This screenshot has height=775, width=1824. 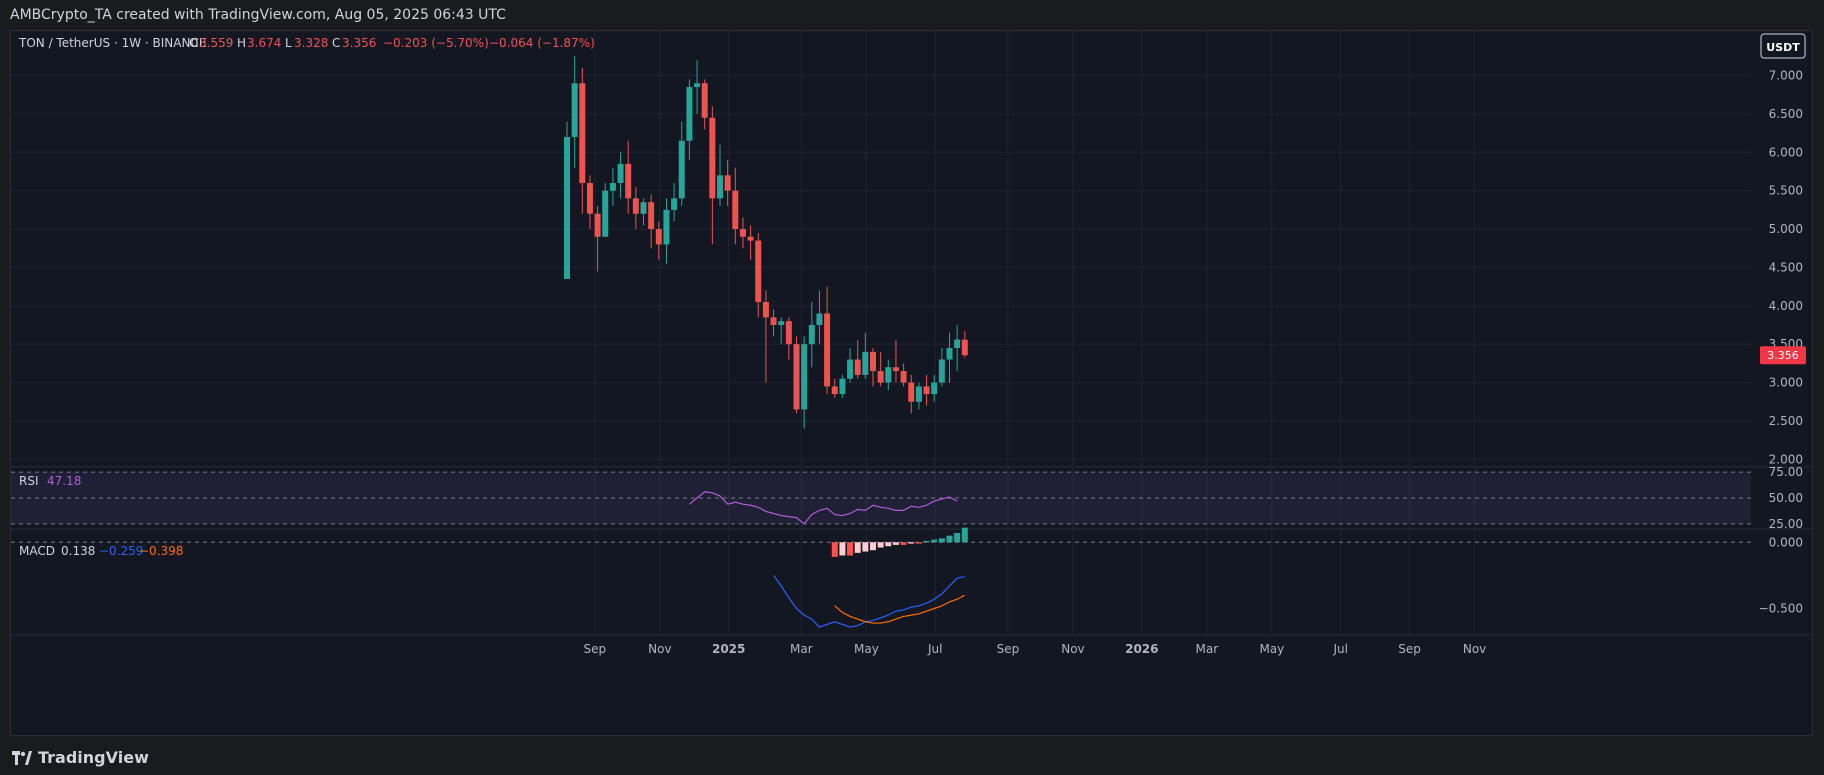 I want to click on macd-label: MACD, so click(x=37, y=551).